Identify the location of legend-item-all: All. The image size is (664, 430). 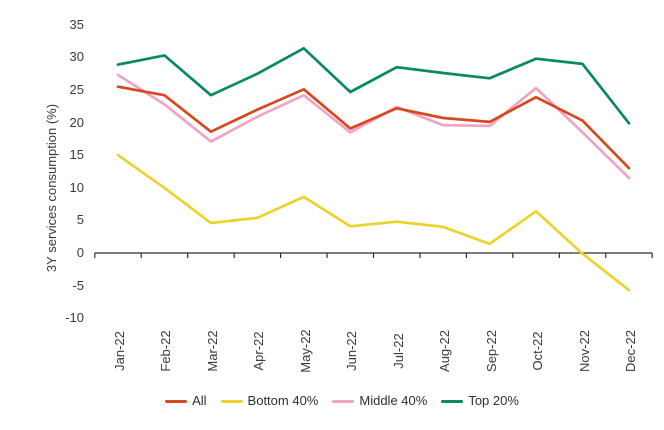
(186, 401).